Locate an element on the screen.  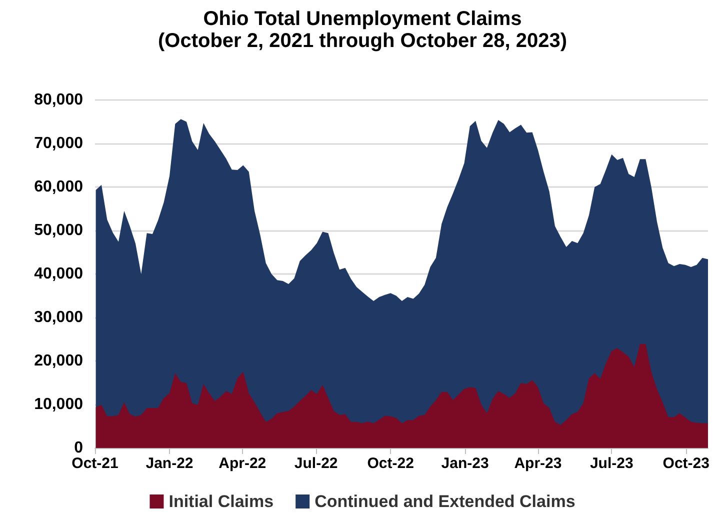
y-tick-label: 70,000 is located at coordinates (59, 143).